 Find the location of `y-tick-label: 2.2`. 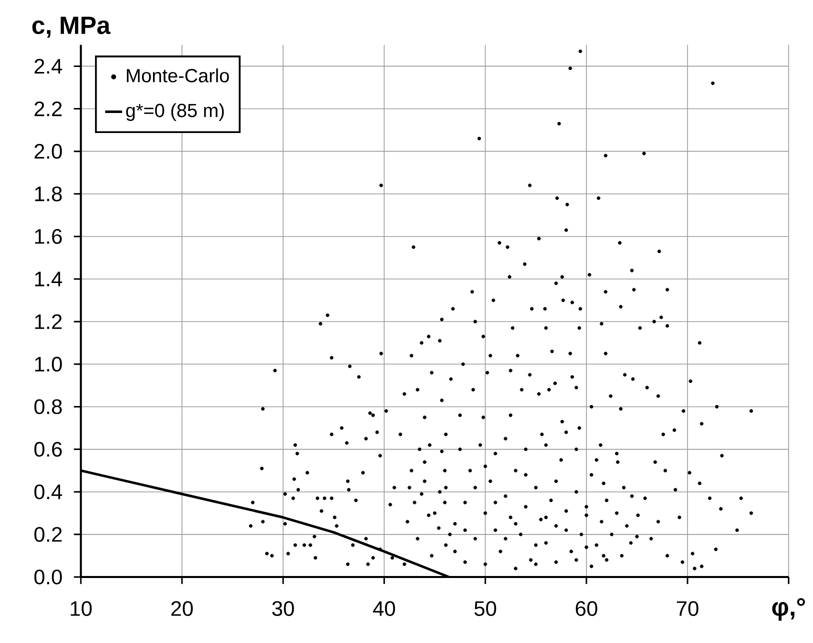

y-tick-label: 2.2 is located at coordinates (48, 109).